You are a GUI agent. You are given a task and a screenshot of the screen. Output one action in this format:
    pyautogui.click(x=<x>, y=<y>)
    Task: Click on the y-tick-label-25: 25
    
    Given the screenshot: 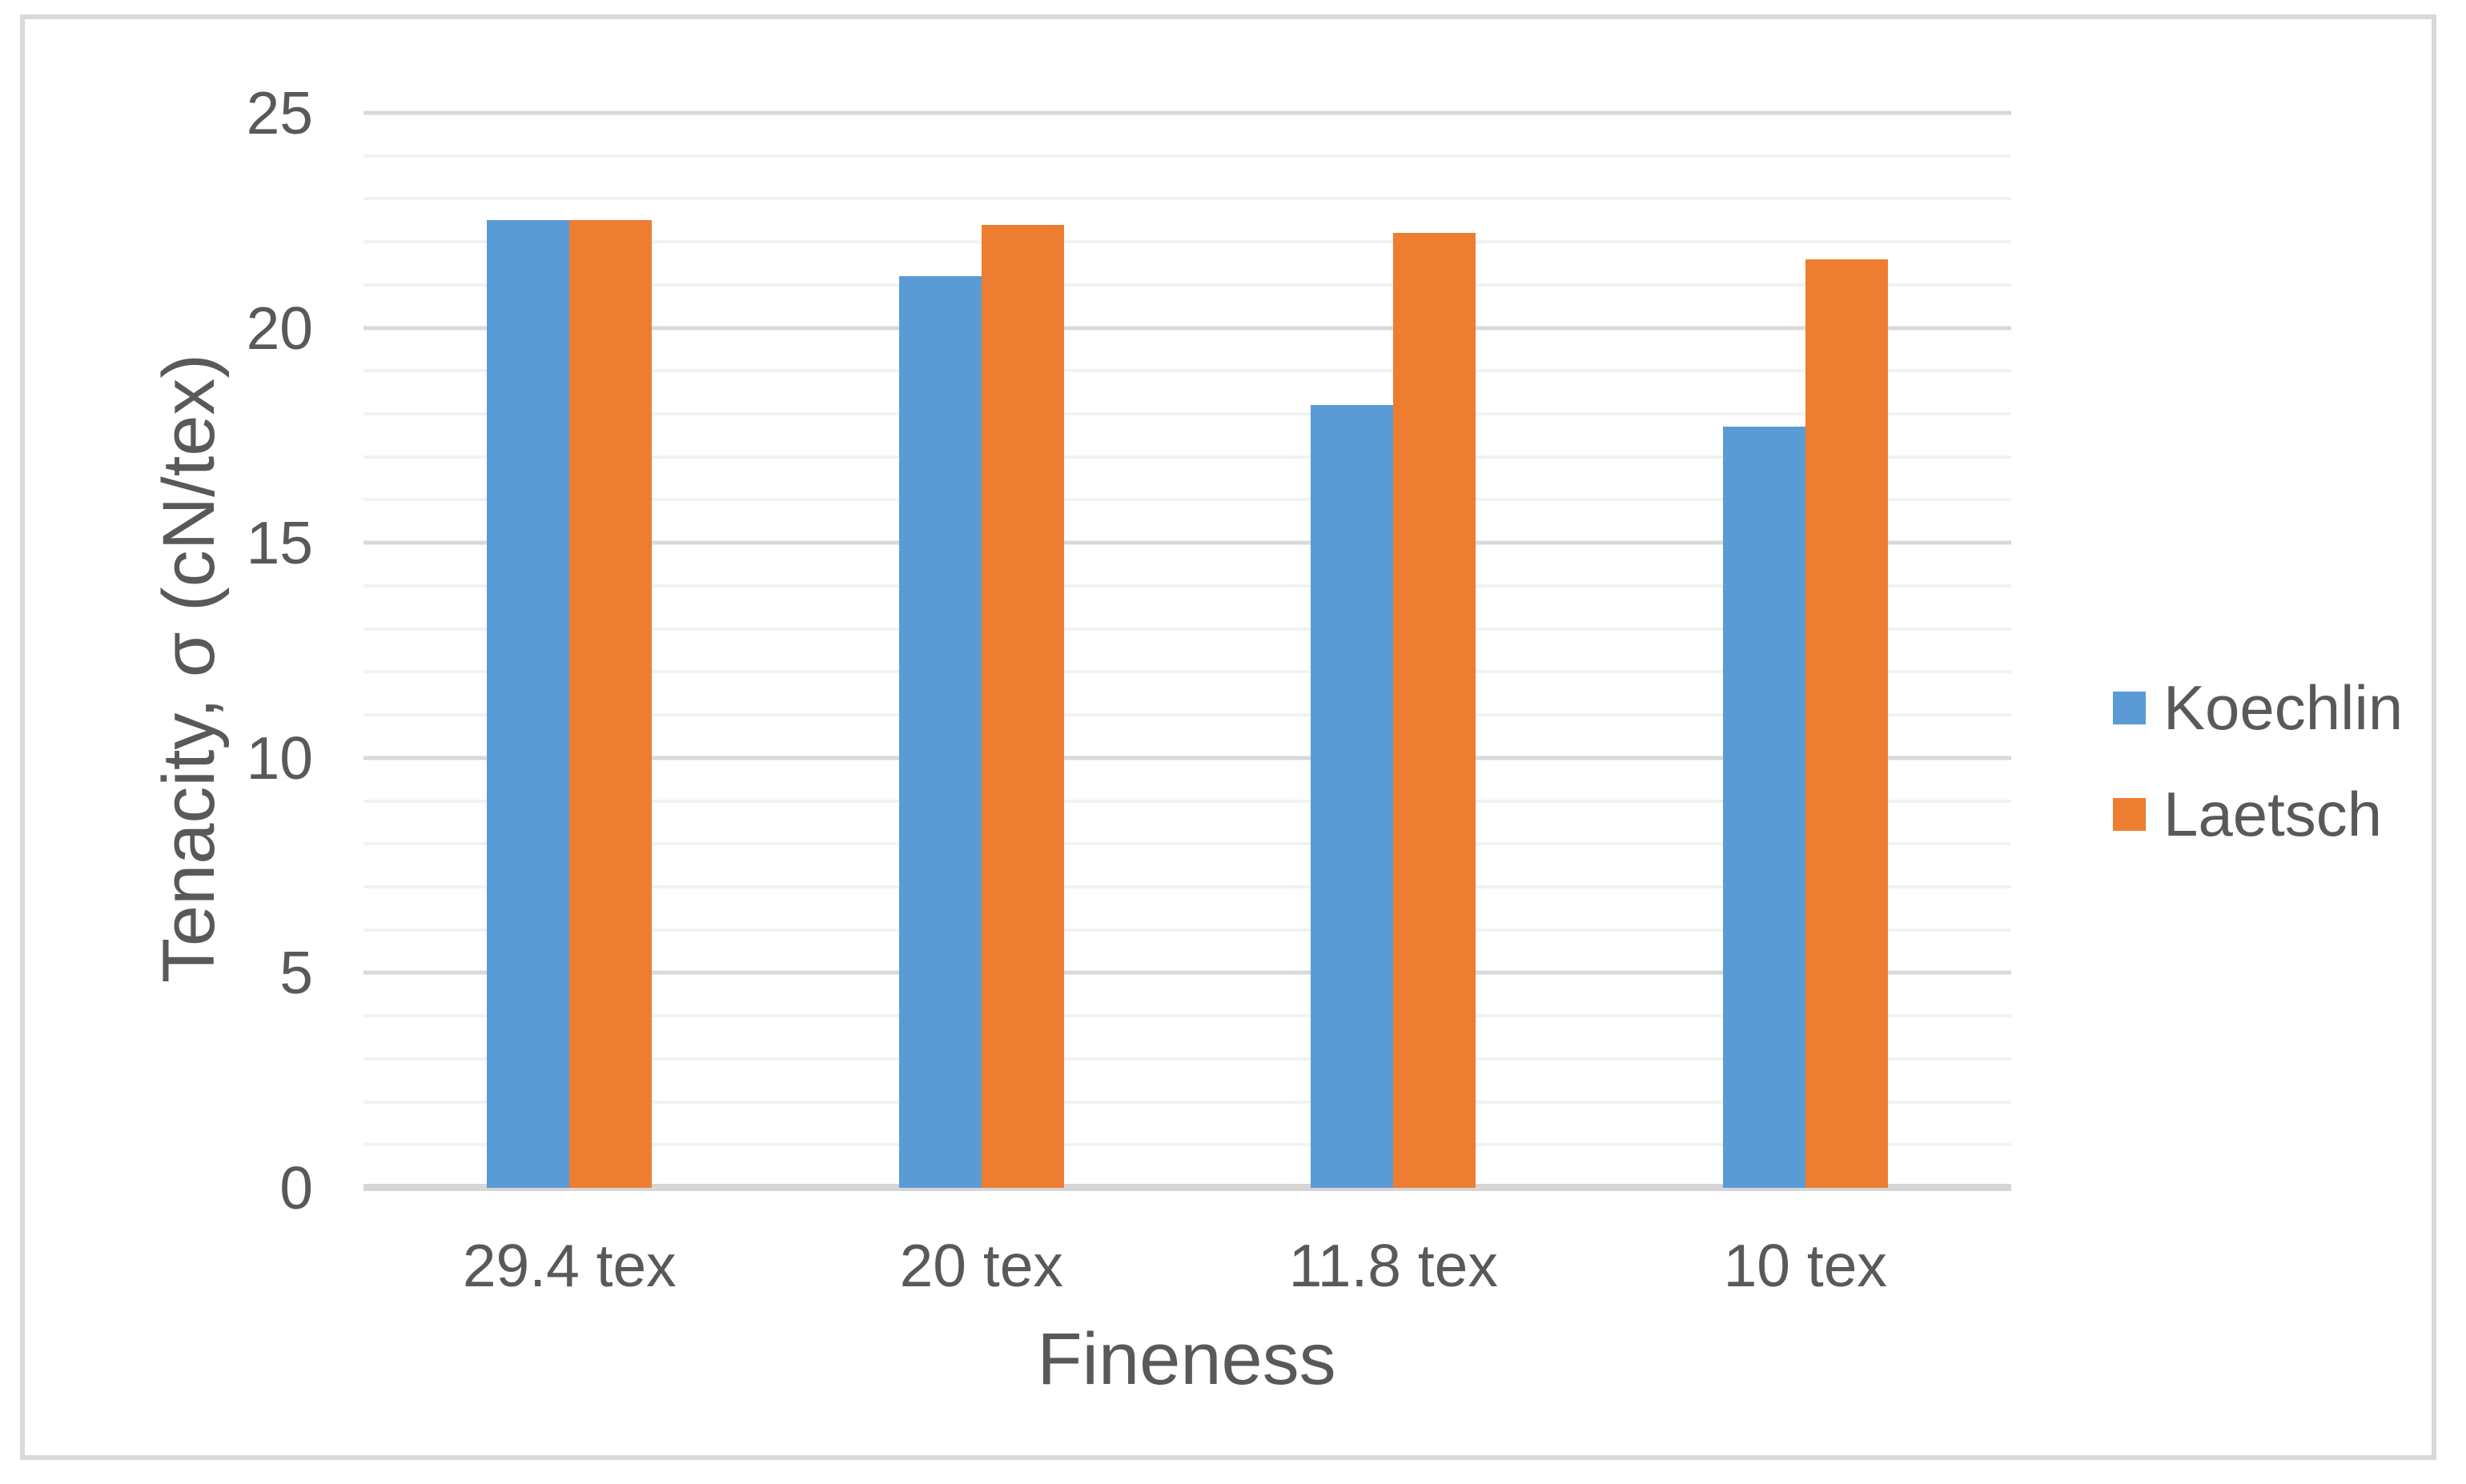 What is the action you would take?
    pyautogui.click(x=279, y=112)
    